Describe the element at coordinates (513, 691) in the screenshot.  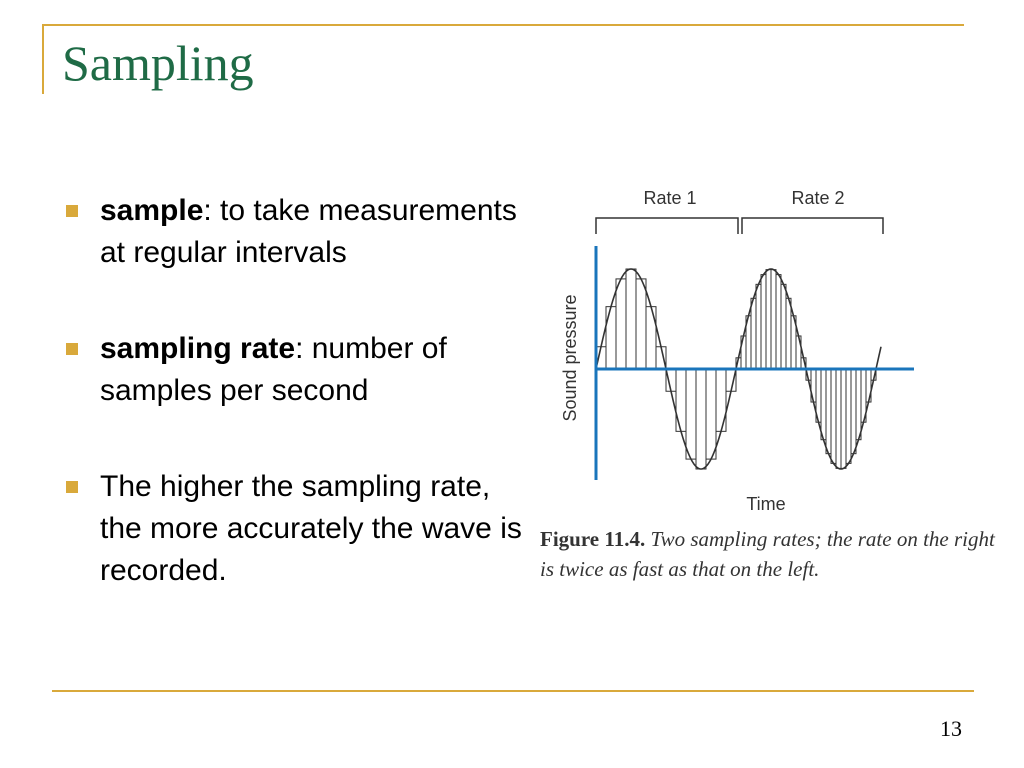
I see `bottom-rule` at that location.